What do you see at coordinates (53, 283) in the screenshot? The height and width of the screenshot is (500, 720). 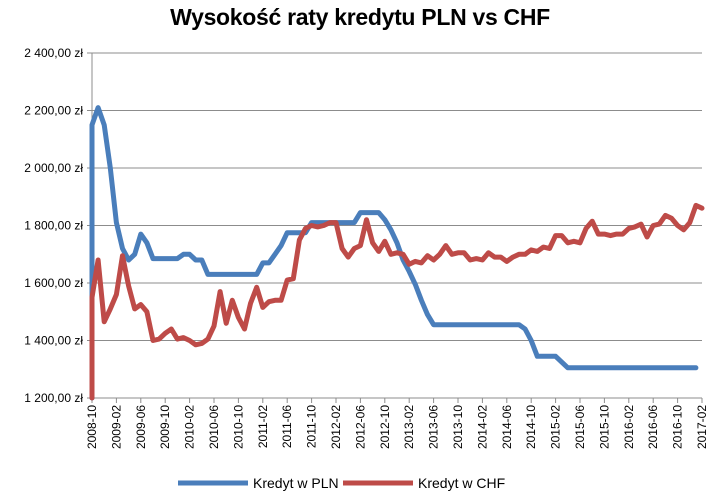 I see `y-tick-label: 1 600,00 zł` at bounding box center [53, 283].